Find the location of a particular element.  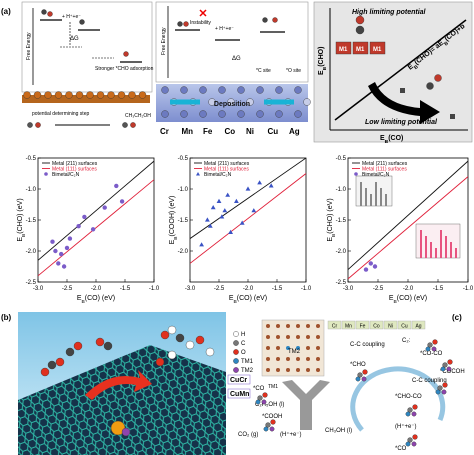

surface is located at coordinates (86, 99).